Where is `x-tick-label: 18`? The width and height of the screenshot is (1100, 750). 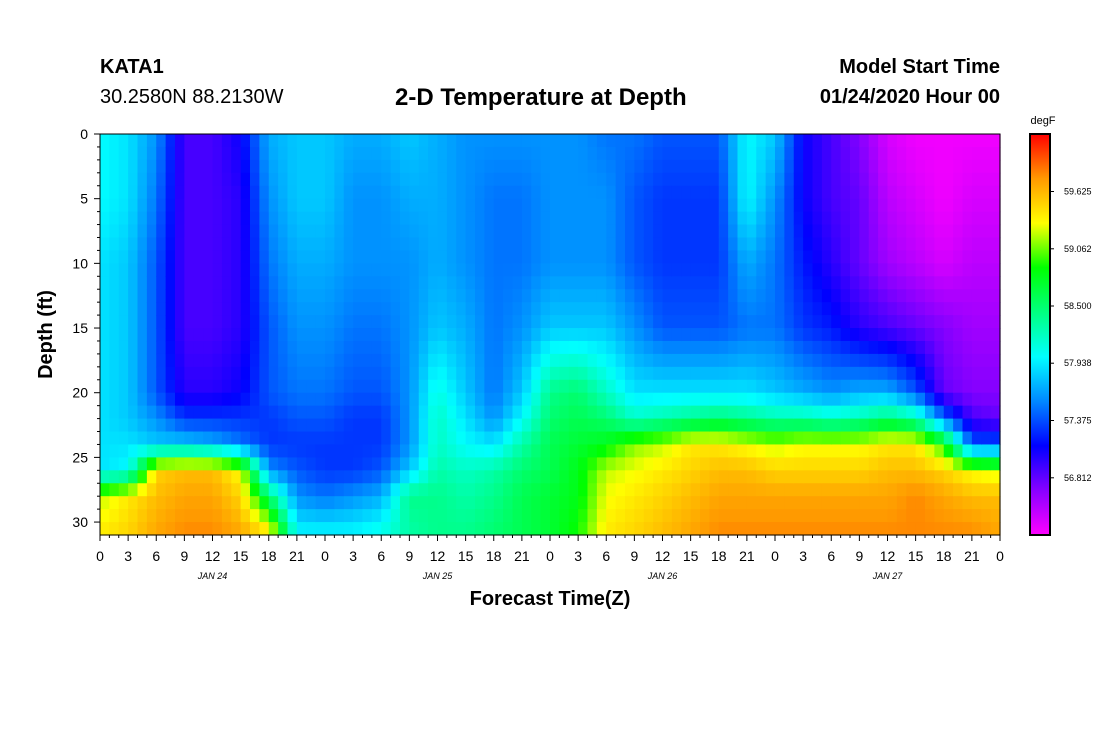
x-tick-label: 18 is located at coordinates (944, 556).